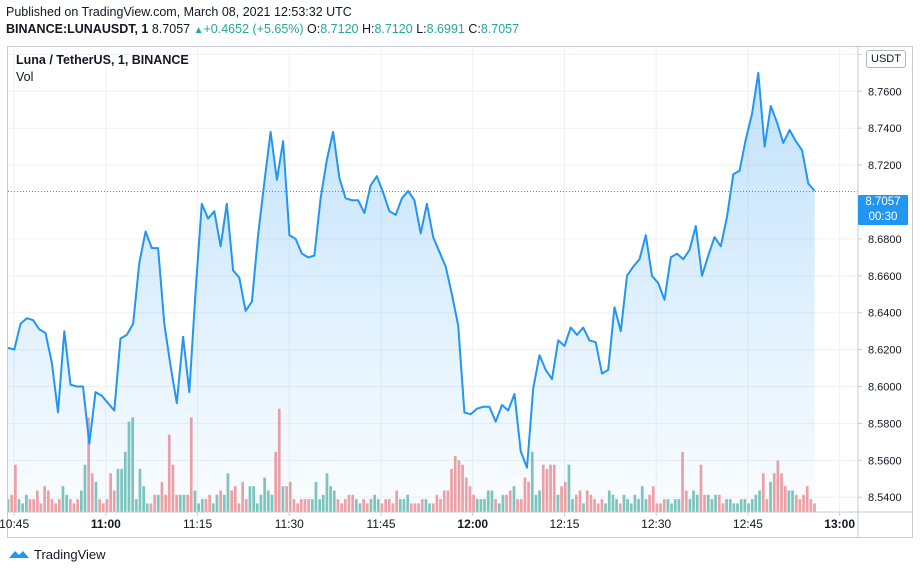  What do you see at coordinates (339, 29) in the screenshot?
I see `open-value: 8.7120` at bounding box center [339, 29].